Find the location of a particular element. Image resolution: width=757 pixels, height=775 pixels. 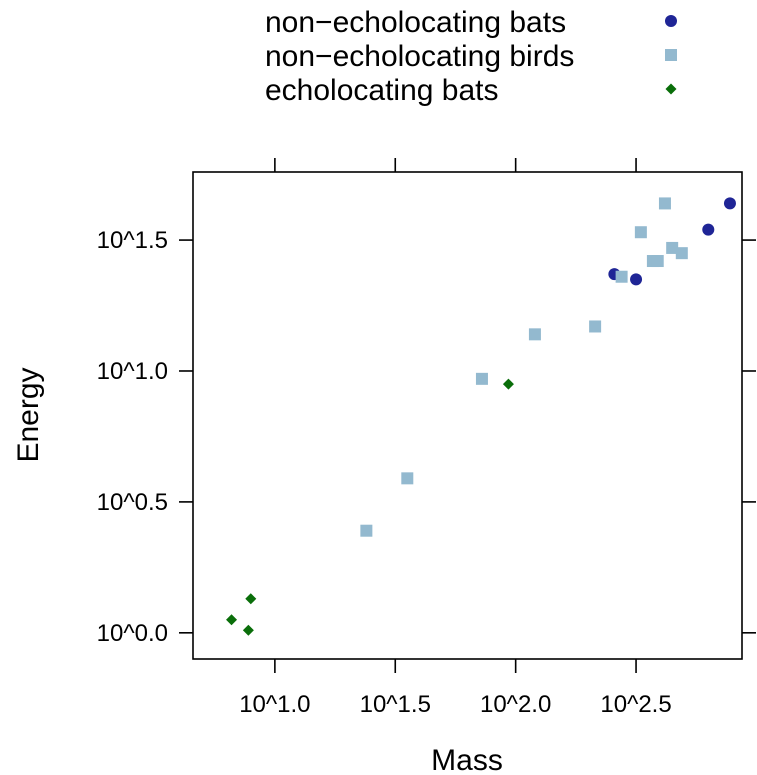

legend-marker-square is located at coordinates (671, 55).